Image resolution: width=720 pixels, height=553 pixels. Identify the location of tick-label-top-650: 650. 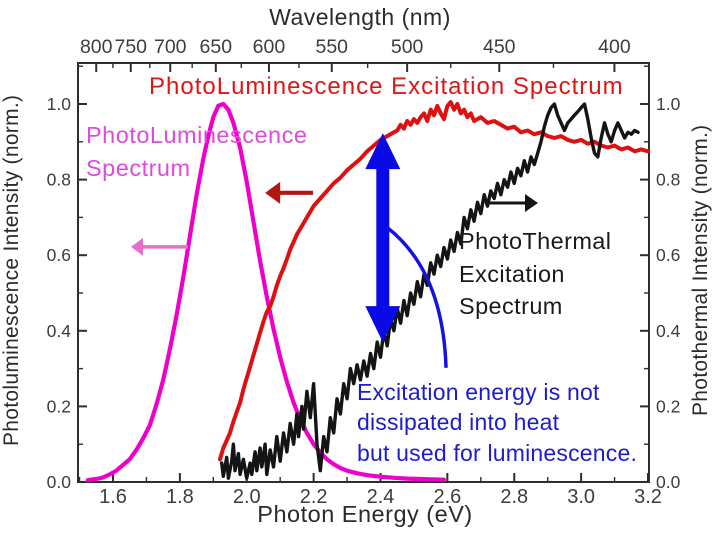
(216, 47).